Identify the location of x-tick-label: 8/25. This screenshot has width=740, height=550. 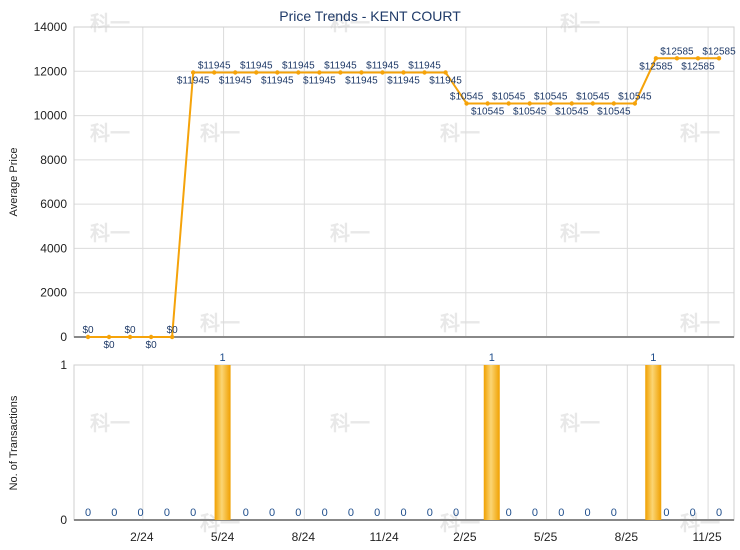
(627, 537).